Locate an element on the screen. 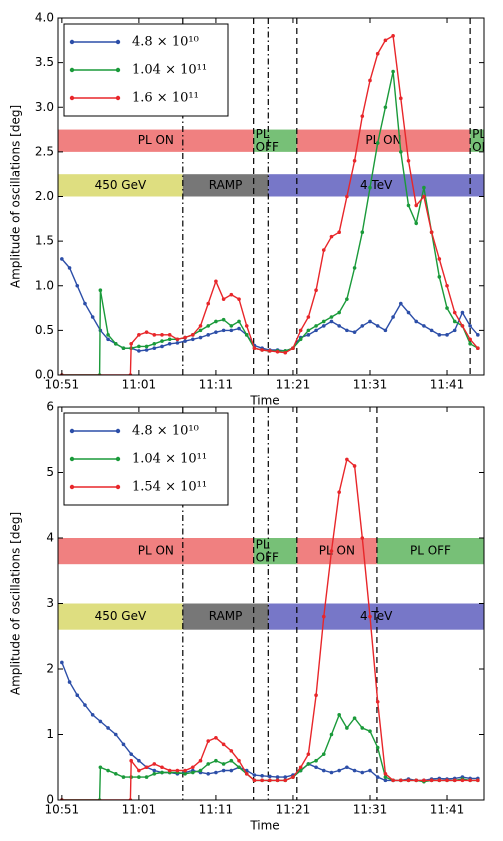  y-tick-label: 3.0 is located at coordinates (44, 107).